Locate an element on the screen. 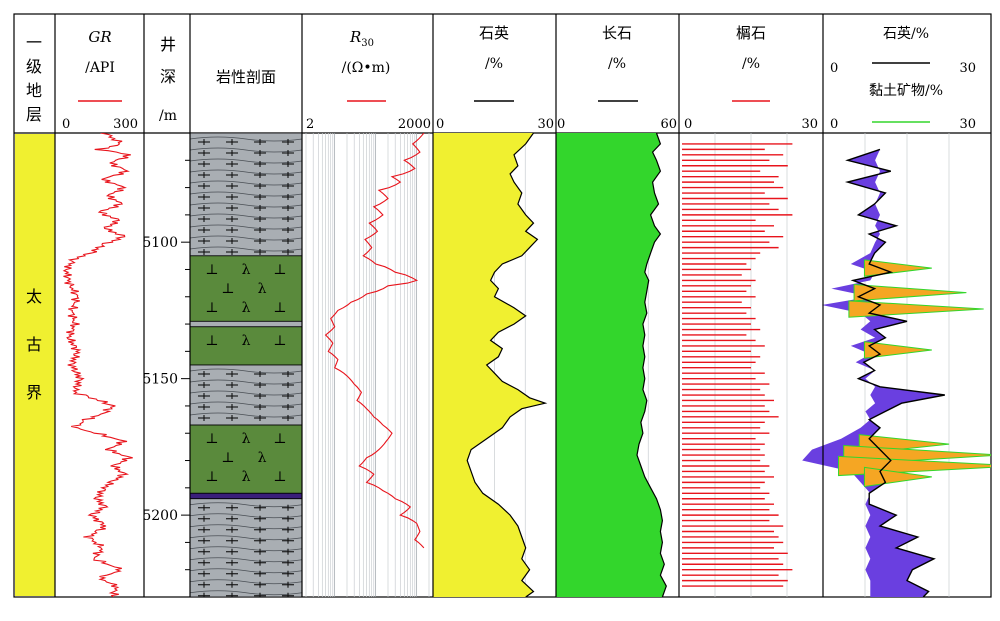  resistivity-scale-min: 2 is located at coordinates (310, 124).